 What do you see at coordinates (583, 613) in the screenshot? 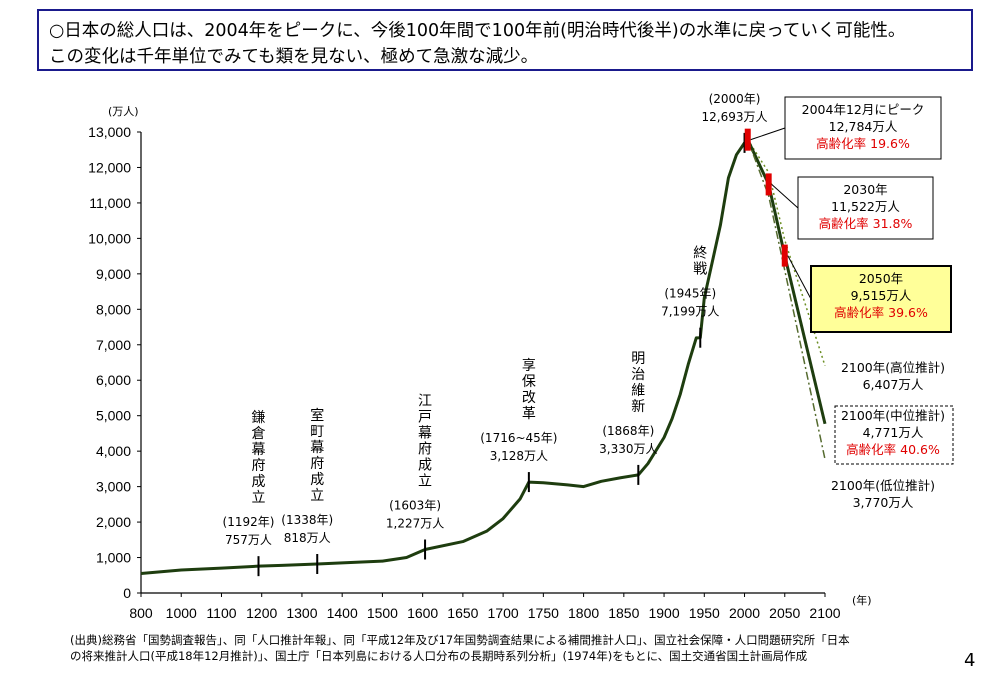
I see `x-tick-label: 1800` at bounding box center [583, 613].